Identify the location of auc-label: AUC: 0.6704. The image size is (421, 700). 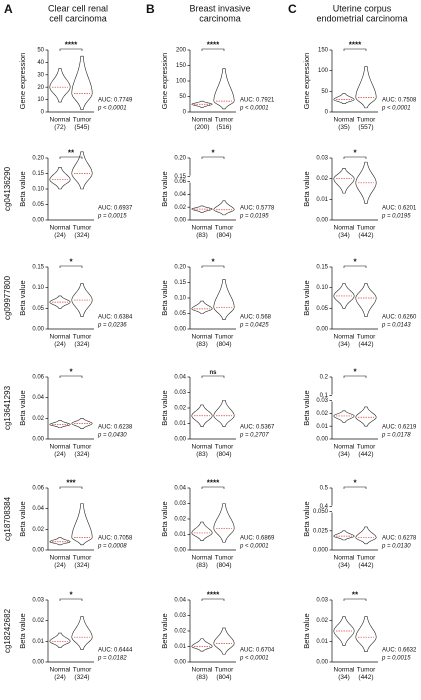
(257, 651).